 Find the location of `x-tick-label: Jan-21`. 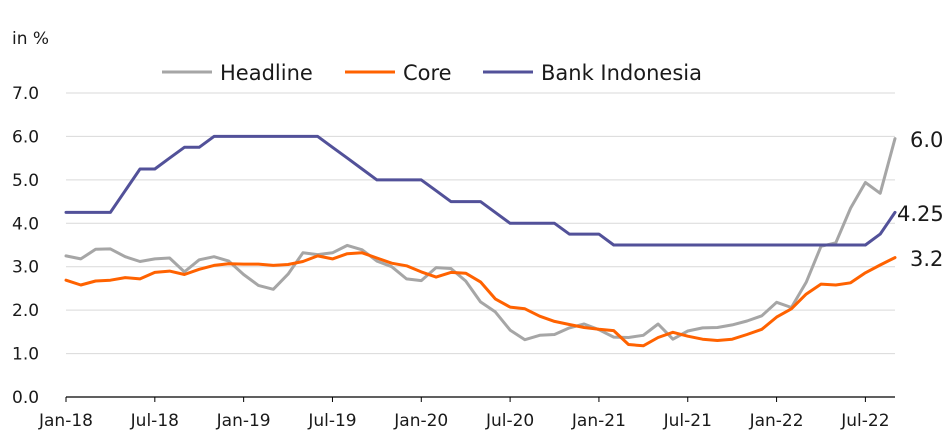

x-tick-label: Jan-21 is located at coordinates (598, 421).